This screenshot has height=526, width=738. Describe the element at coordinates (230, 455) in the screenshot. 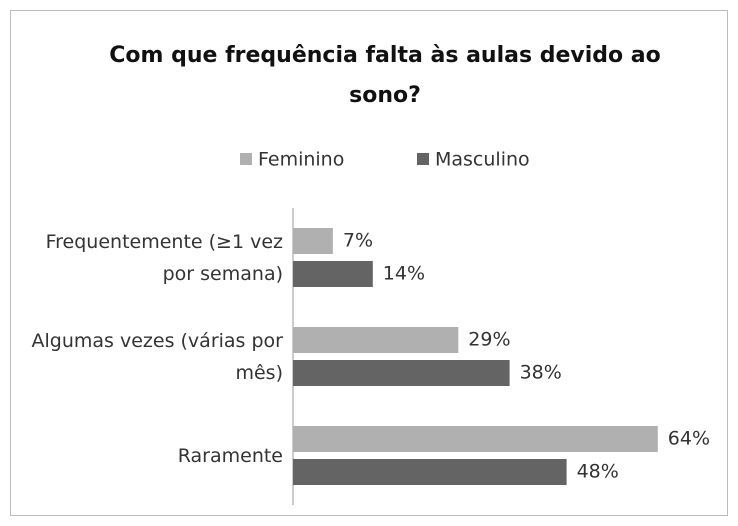

I see `y-tick-label: Raramente` at that location.